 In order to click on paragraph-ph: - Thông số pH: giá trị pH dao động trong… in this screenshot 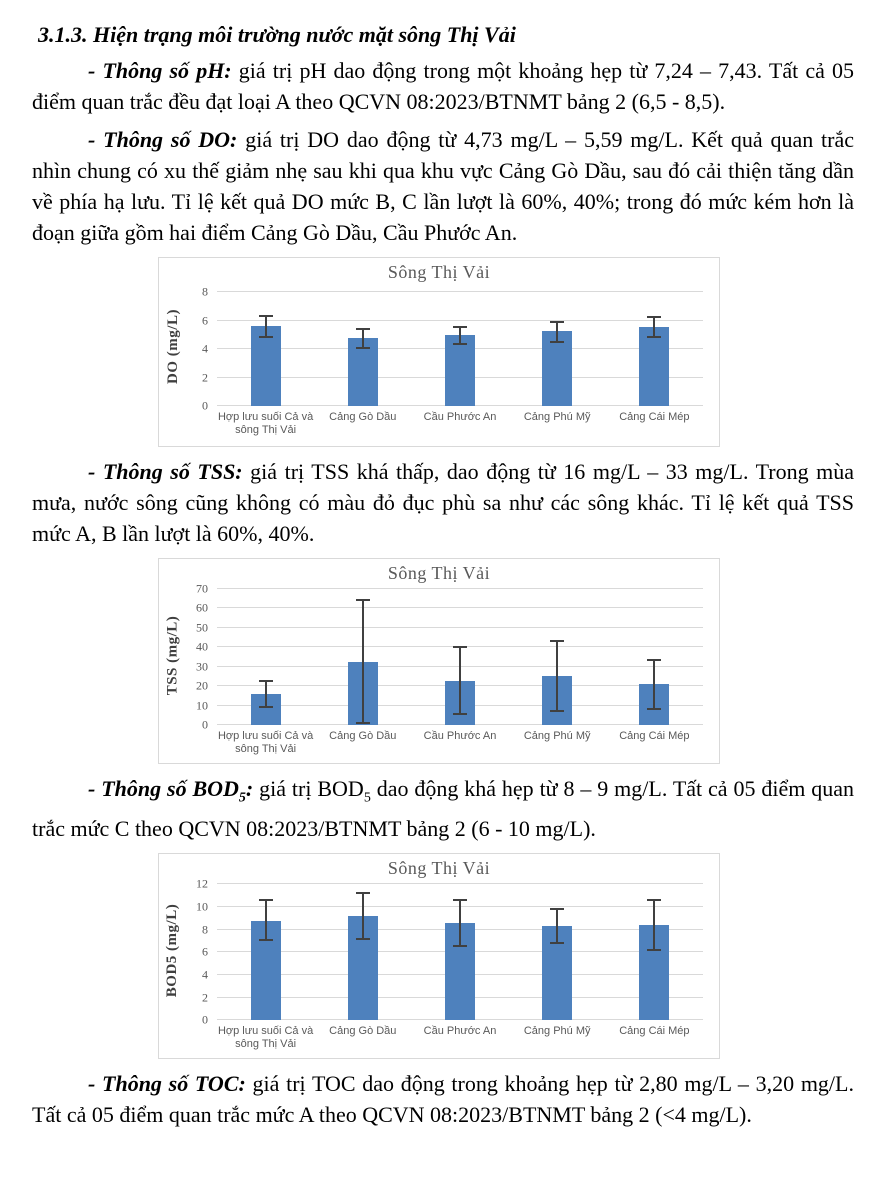, I will do `click(443, 86)`.